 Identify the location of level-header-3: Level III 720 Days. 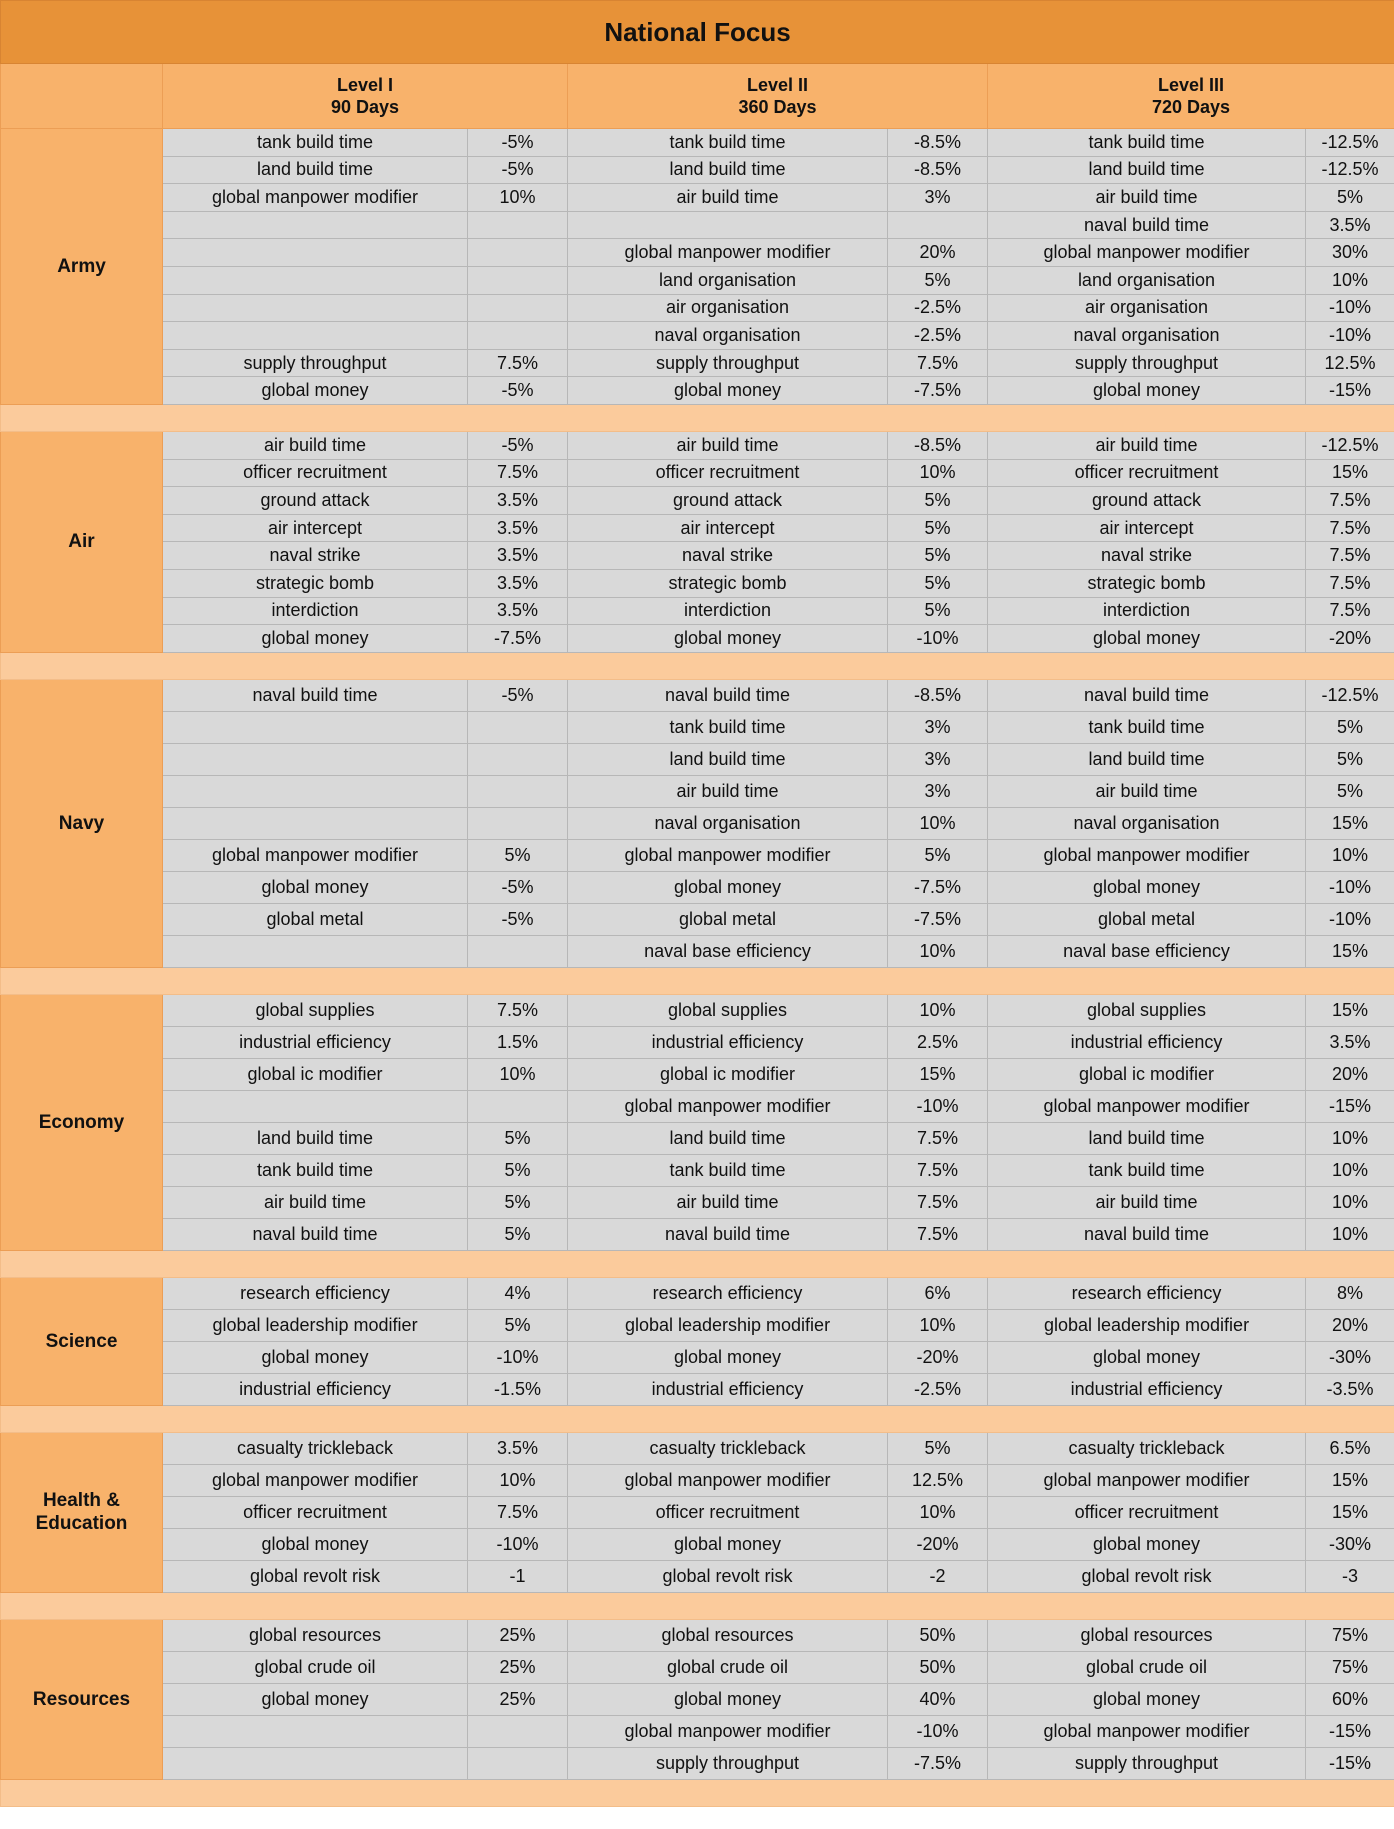
(1190, 96).